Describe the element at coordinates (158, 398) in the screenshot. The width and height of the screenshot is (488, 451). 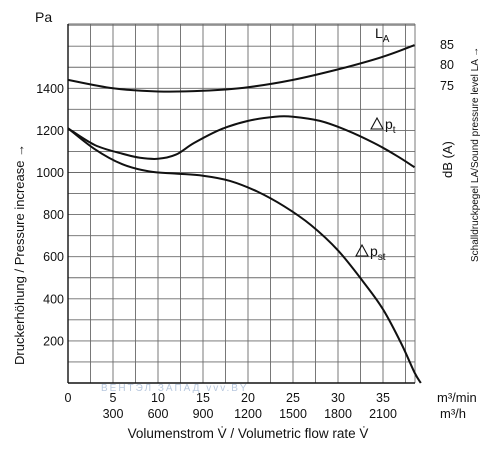
I see `x-tick-label-m3min: 10` at that location.